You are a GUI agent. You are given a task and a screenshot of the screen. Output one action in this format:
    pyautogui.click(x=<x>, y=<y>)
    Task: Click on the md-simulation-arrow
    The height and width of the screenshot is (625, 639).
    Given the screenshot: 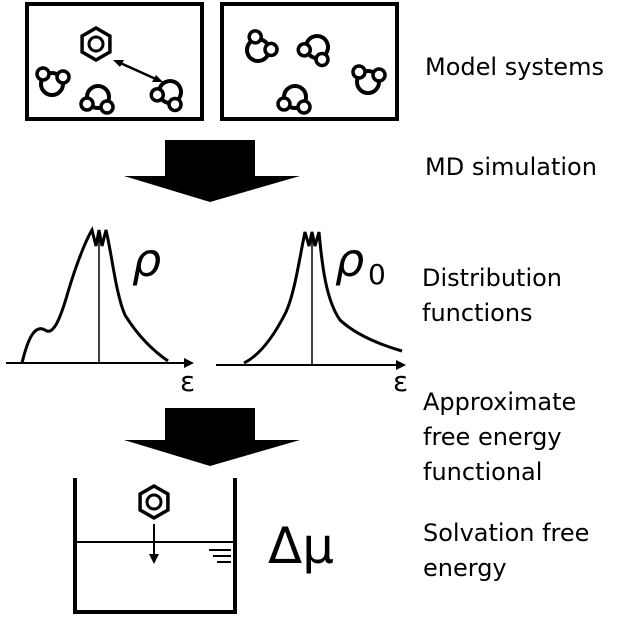 What is the action you would take?
    pyautogui.click(x=212, y=171)
    